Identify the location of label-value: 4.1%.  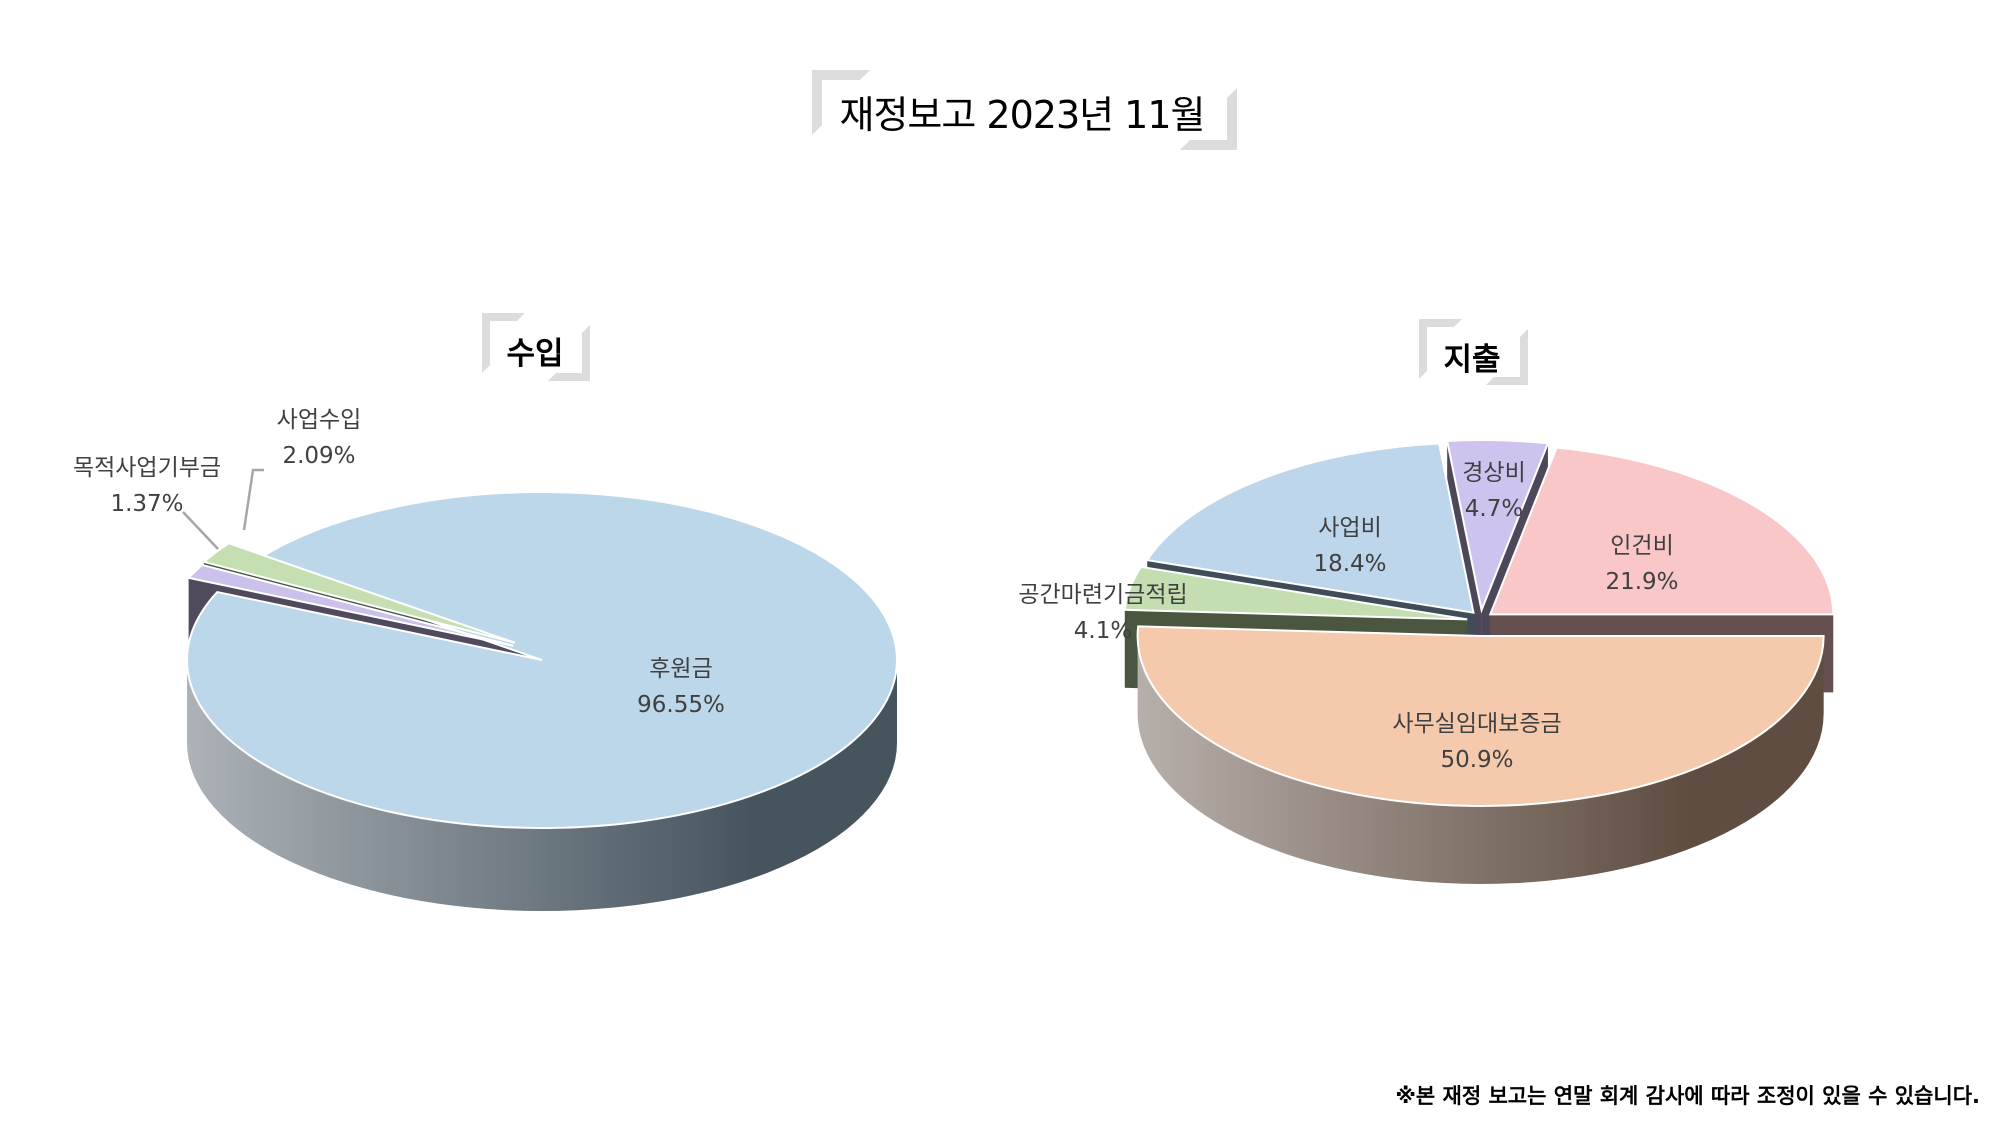
(1103, 631).